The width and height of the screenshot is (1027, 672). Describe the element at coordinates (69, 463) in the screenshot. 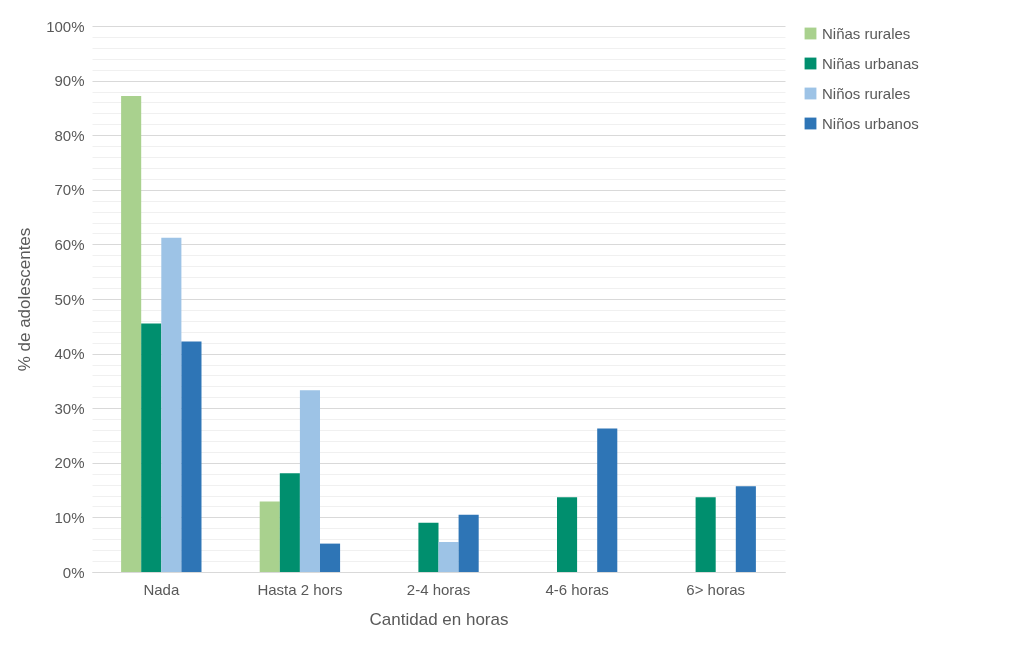

I see `y-tick-label: 20%` at that location.